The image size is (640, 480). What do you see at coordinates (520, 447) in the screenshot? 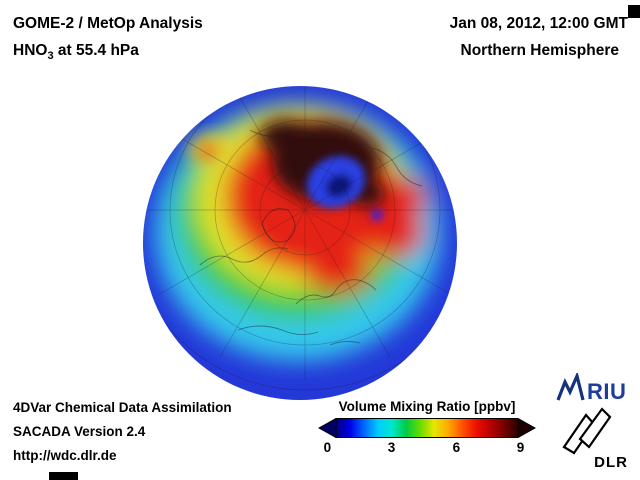
I see `colorbar-tick: 9` at bounding box center [520, 447].